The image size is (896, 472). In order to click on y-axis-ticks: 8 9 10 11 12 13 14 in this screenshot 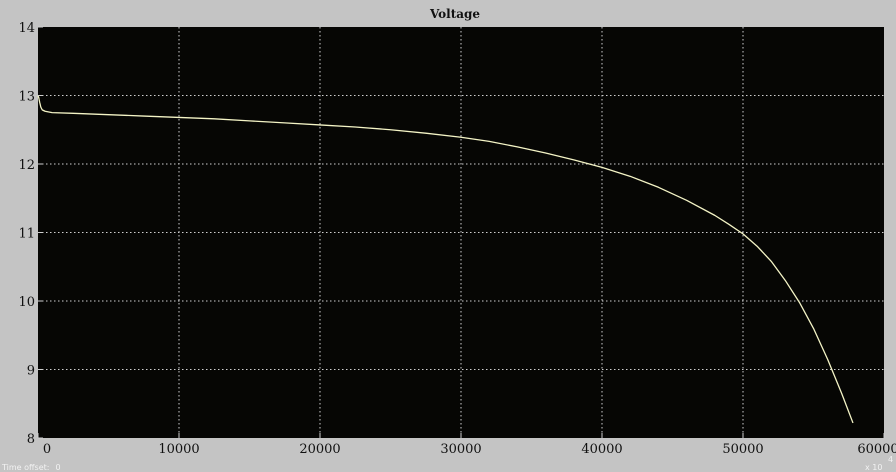, I will do `click(30, 234)`.